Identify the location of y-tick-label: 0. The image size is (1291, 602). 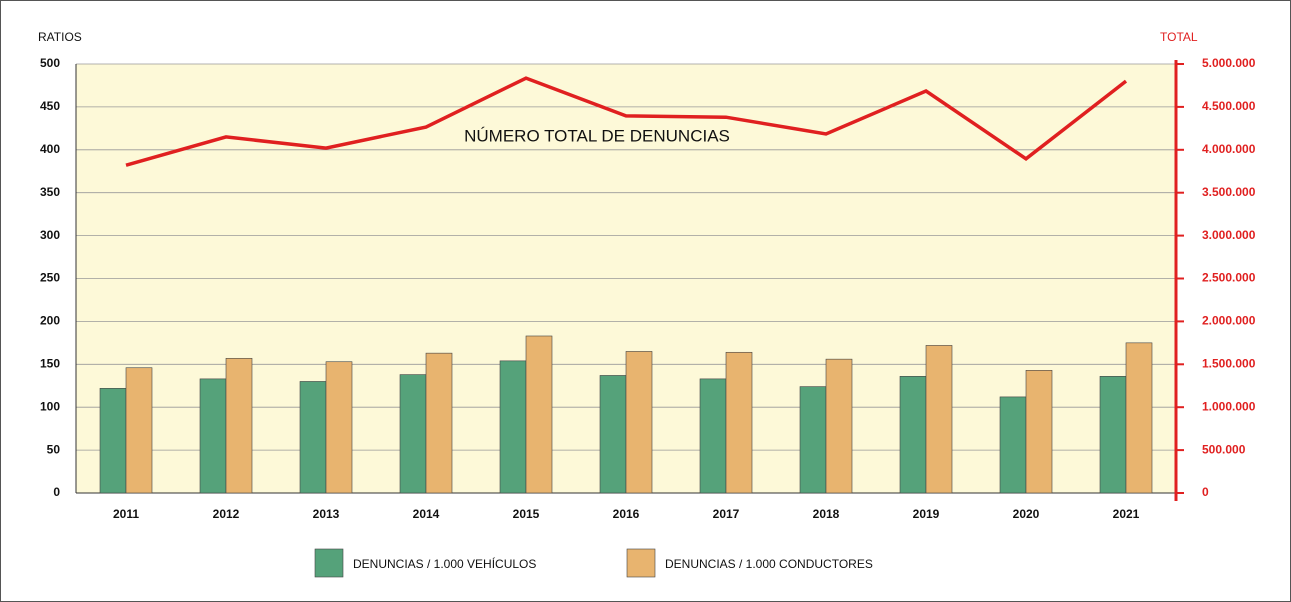
(56, 492).